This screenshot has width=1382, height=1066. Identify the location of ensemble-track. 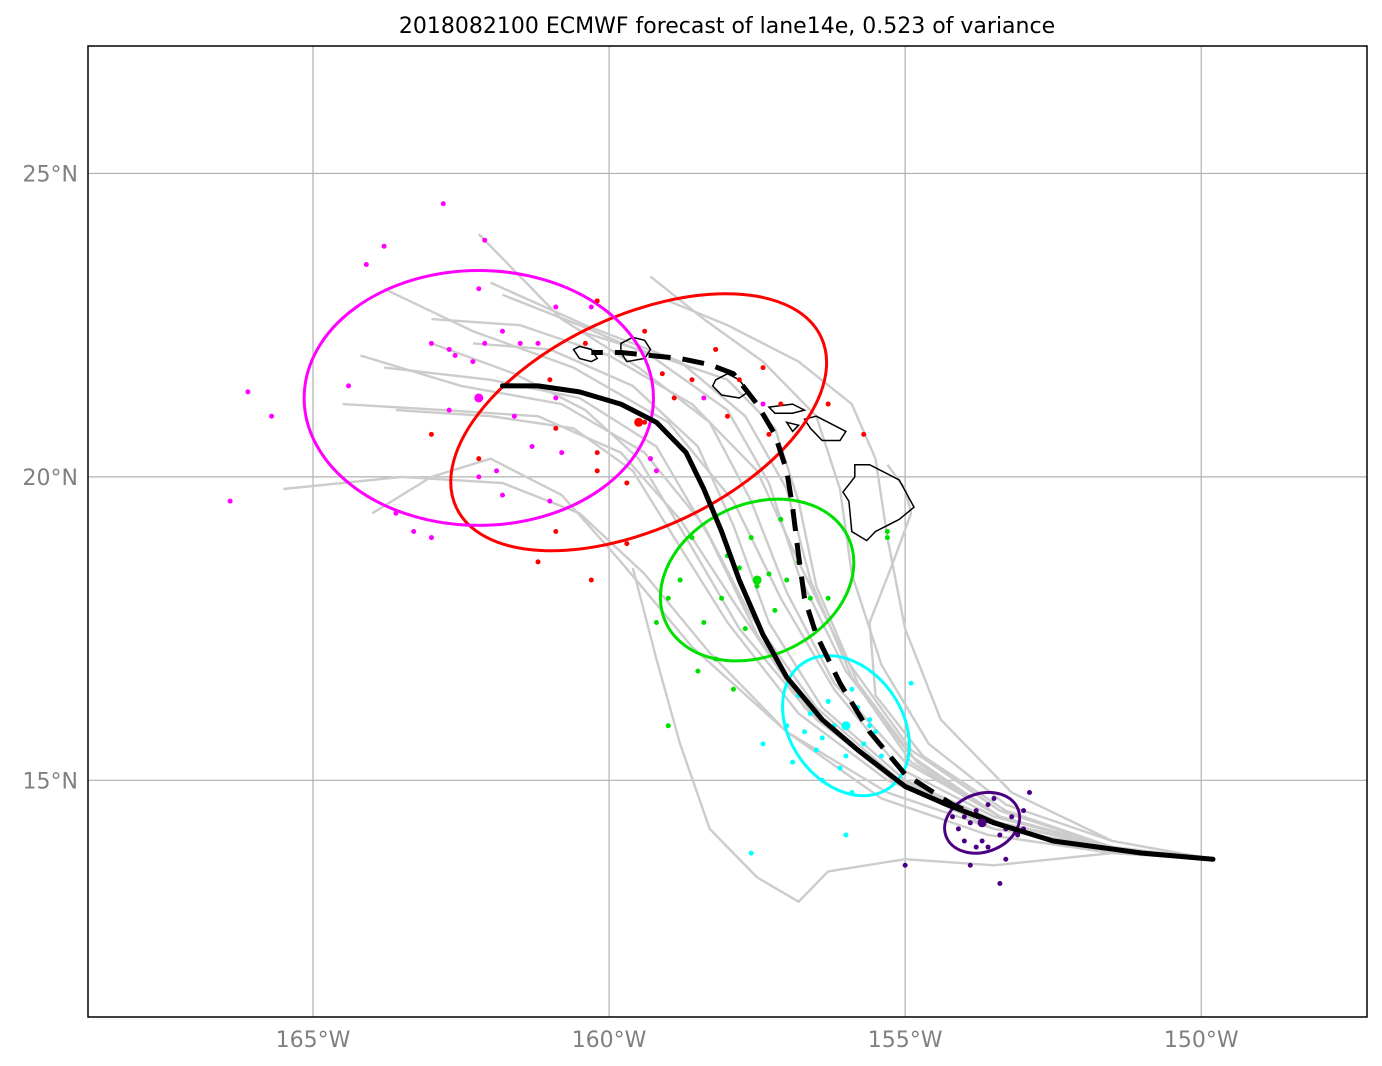
(922, 735).